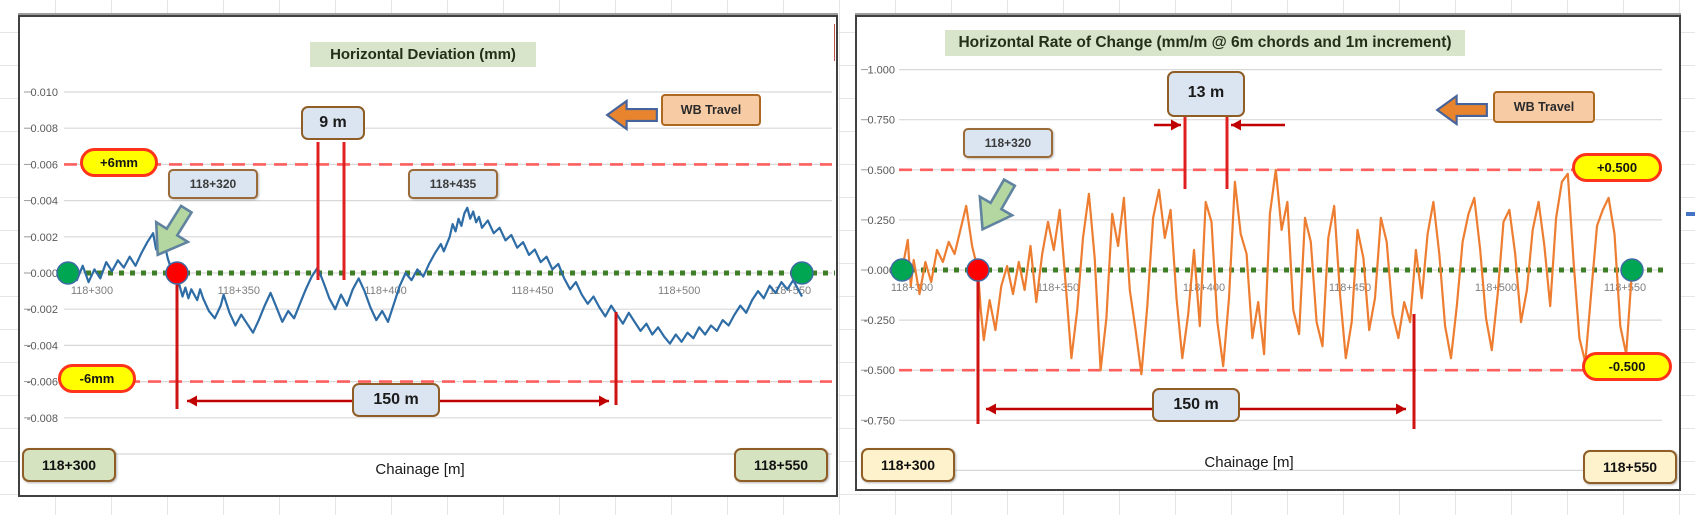  Describe the element at coordinates (44, 238) in the screenshot. I see `y-tick-label: 0.002` at that location.